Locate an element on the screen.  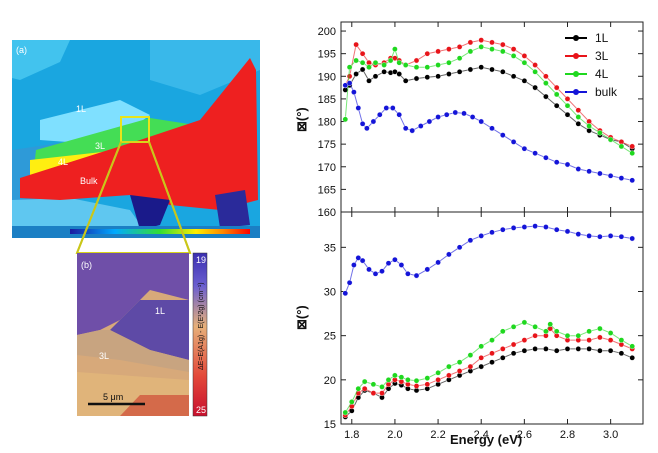
legend-label: 4L is located at coordinates (602, 74).